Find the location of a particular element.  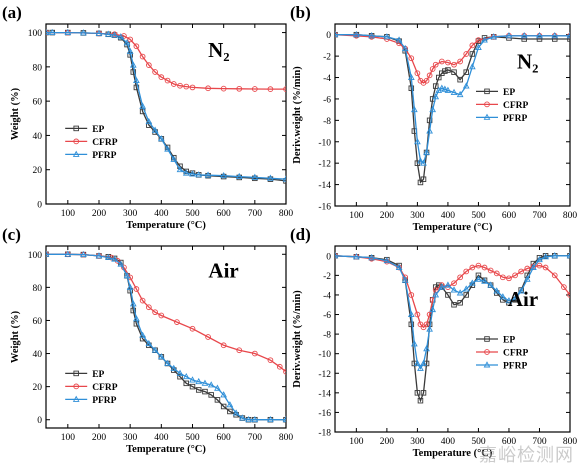

y-tick-label: -6 is located at coordinates (327, 316).